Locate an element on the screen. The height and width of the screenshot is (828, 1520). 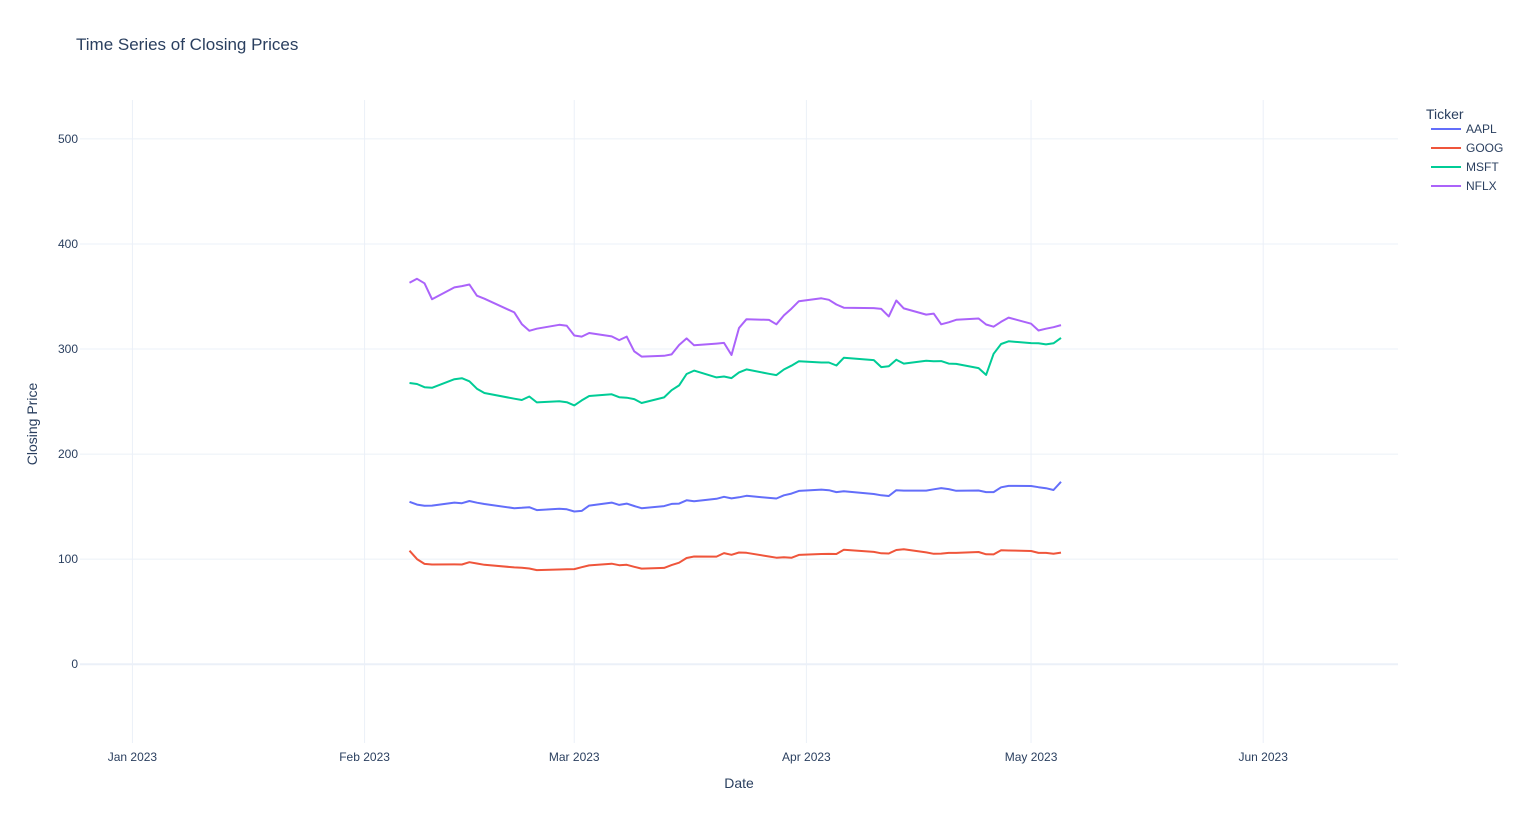
legend-item-goog: GOOG is located at coordinates (1467, 148).